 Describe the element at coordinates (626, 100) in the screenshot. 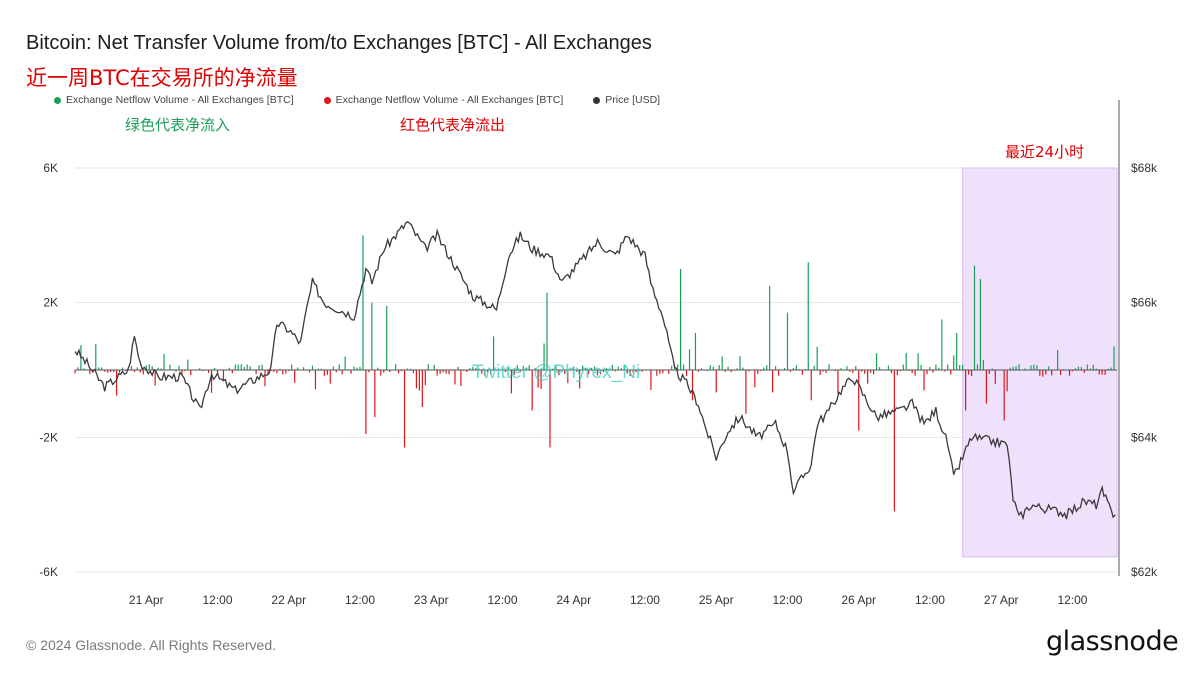

I see `legend-item-price: Price [USD]` at that location.